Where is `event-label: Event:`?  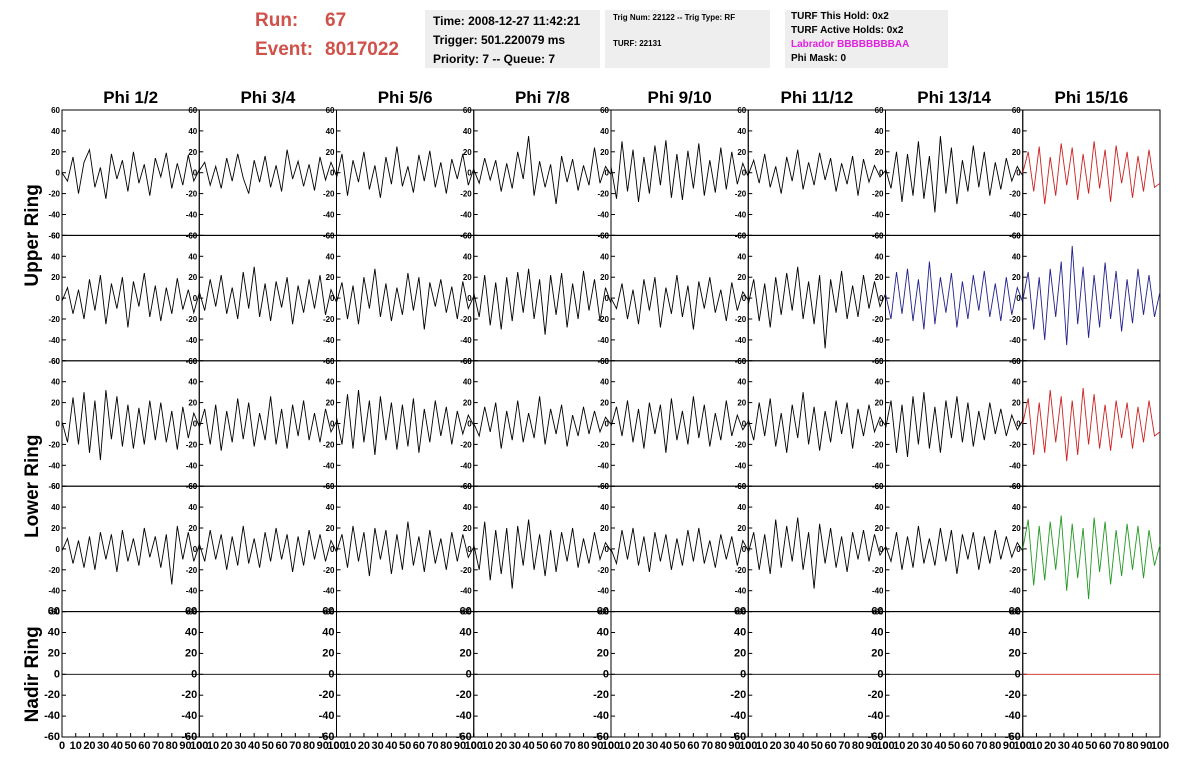
event-label: Event: is located at coordinates (284, 49).